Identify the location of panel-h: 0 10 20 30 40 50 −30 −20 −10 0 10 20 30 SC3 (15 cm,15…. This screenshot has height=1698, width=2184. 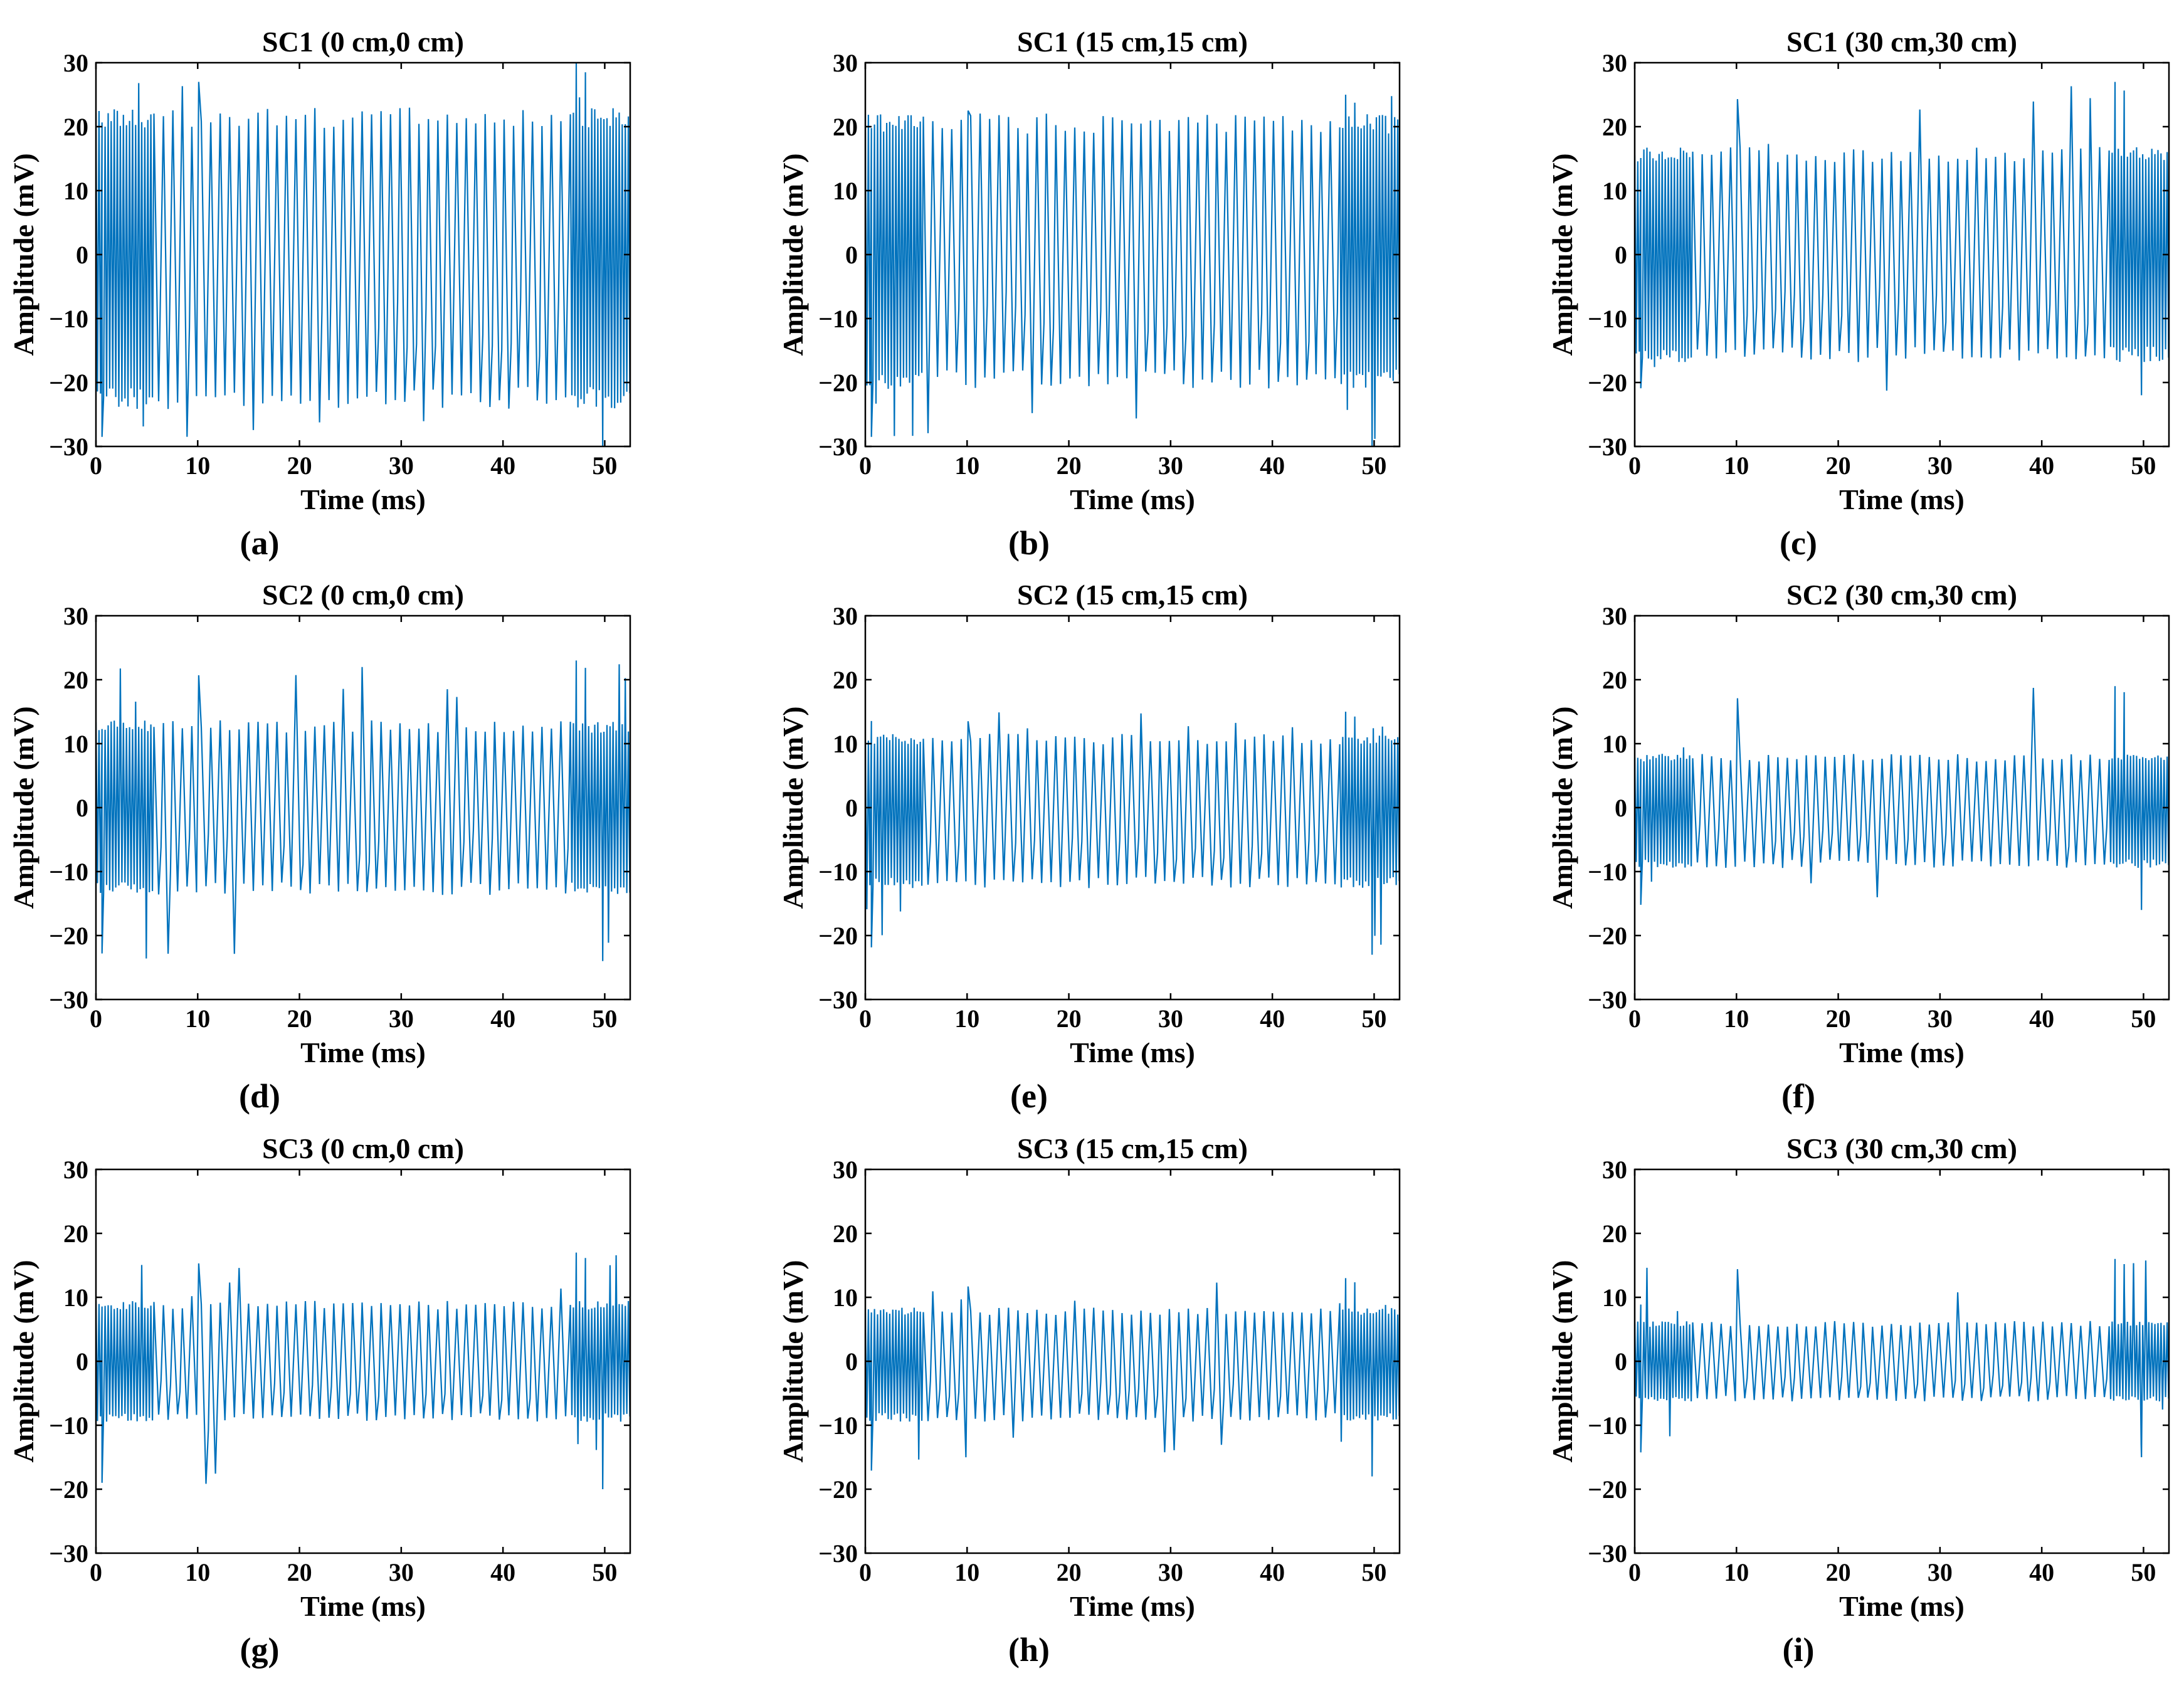
(1089, 1400).